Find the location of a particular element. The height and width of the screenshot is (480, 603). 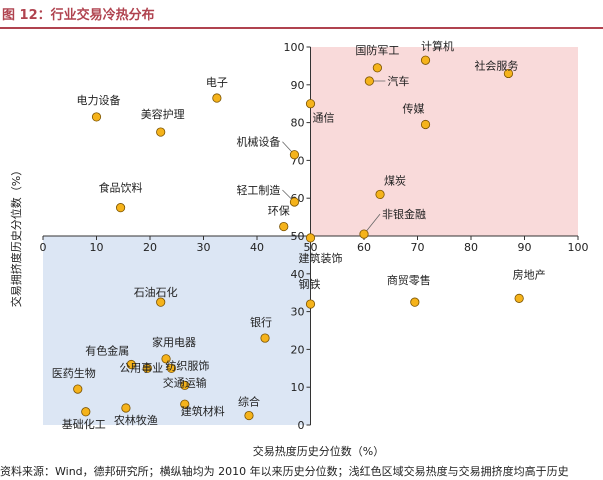

title-rule is located at coordinates (301, 28).